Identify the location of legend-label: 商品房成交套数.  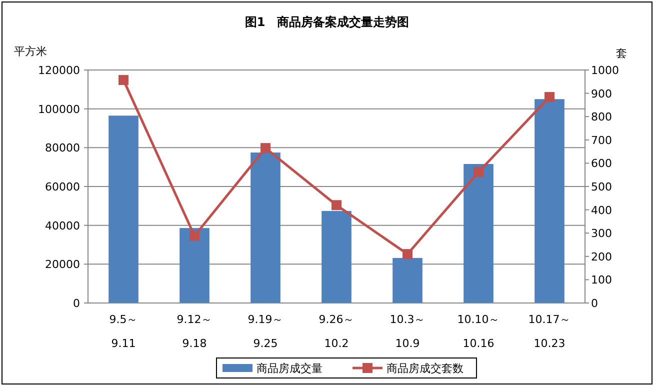
(425, 368).